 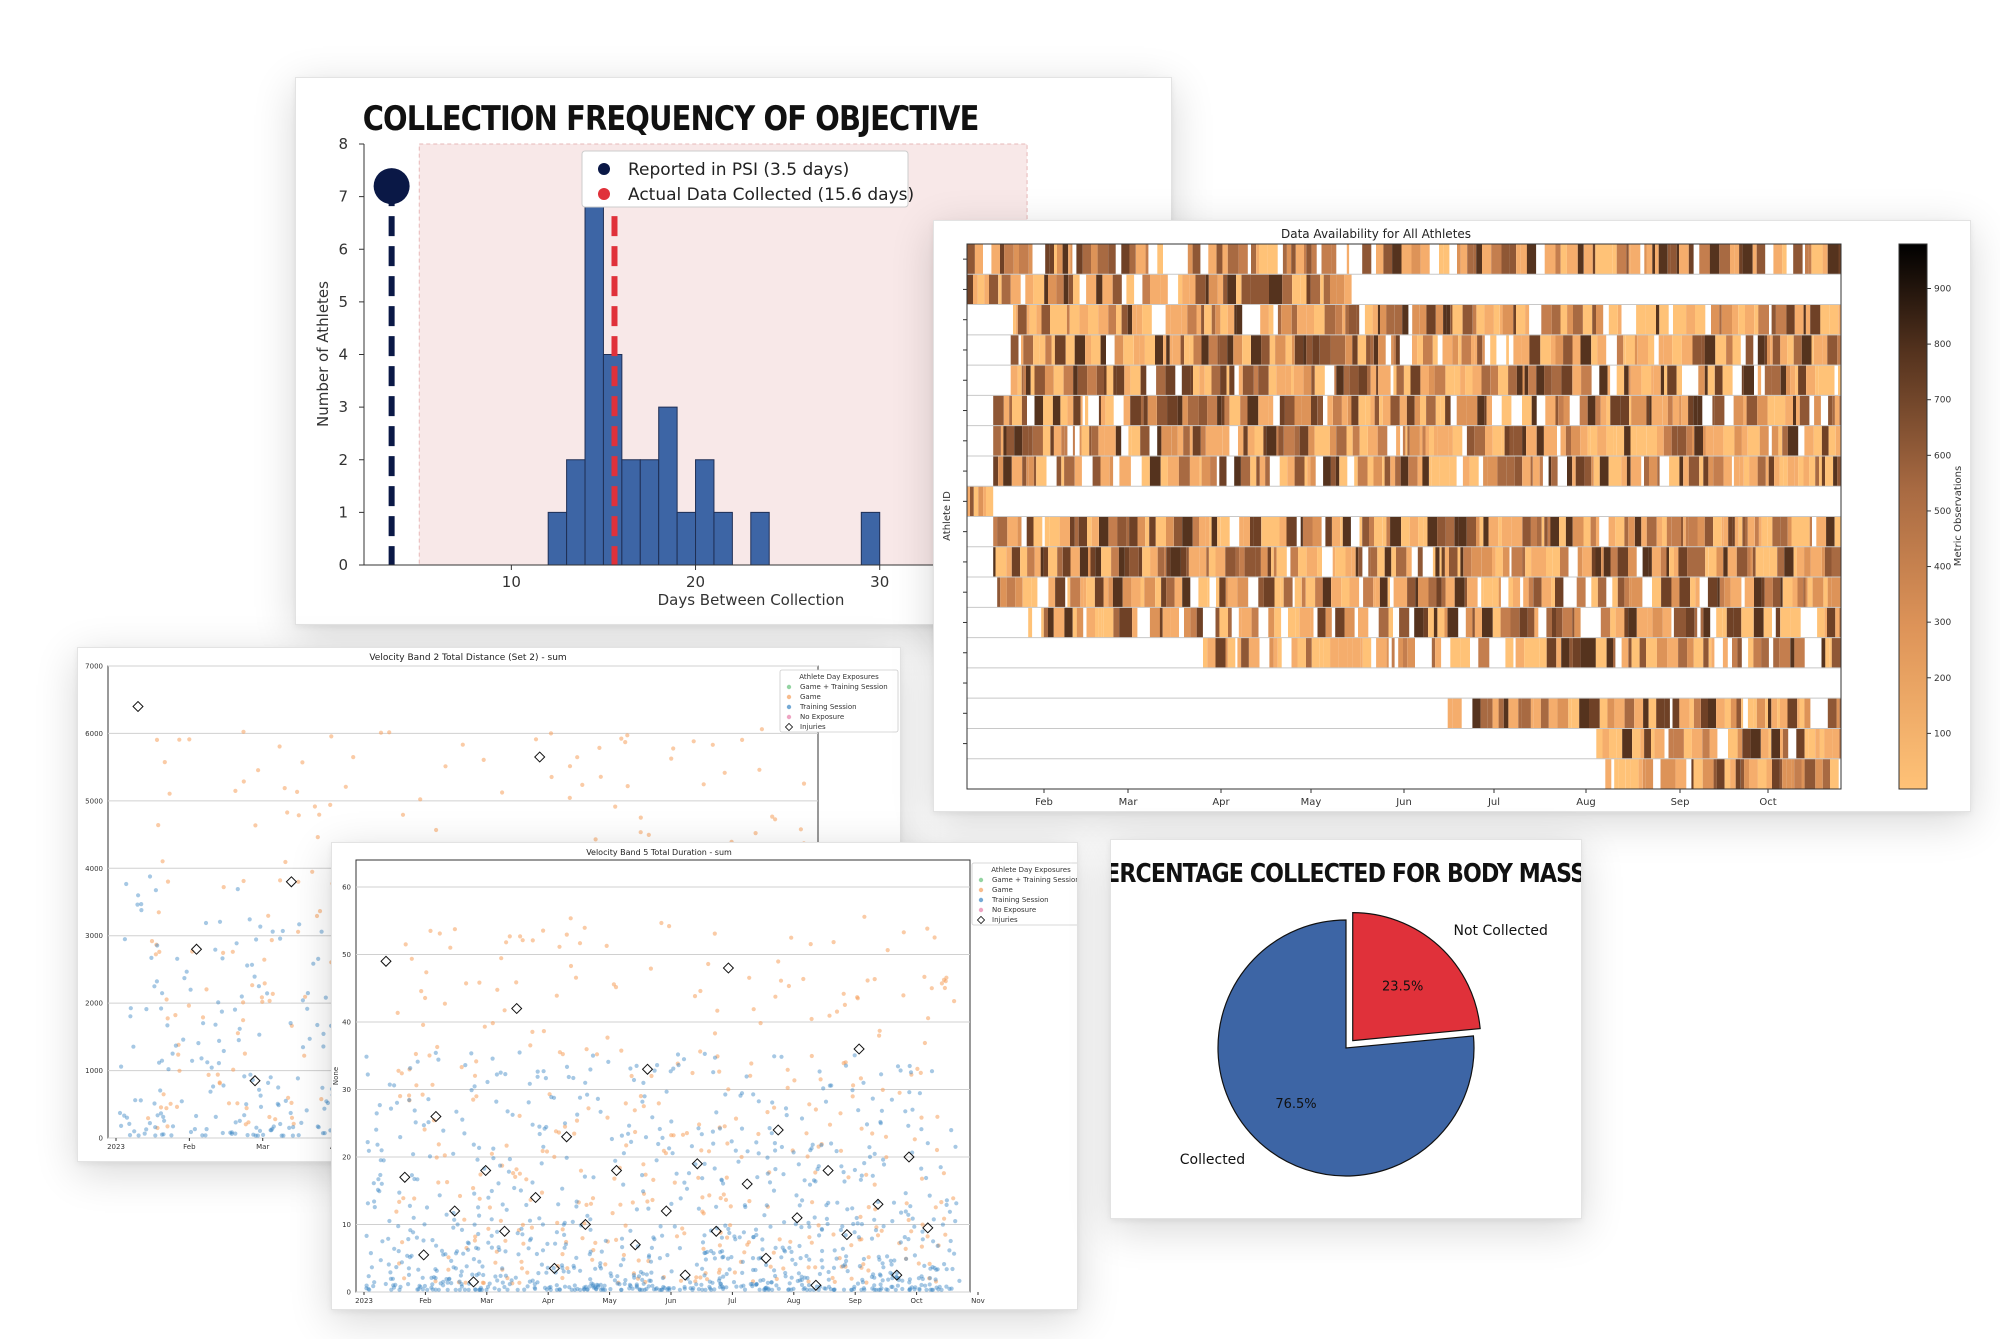 What do you see at coordinates (828, 707) in the screenshot?
I see `v2-legend-label: Training Session` at bounding box center [828, 707].